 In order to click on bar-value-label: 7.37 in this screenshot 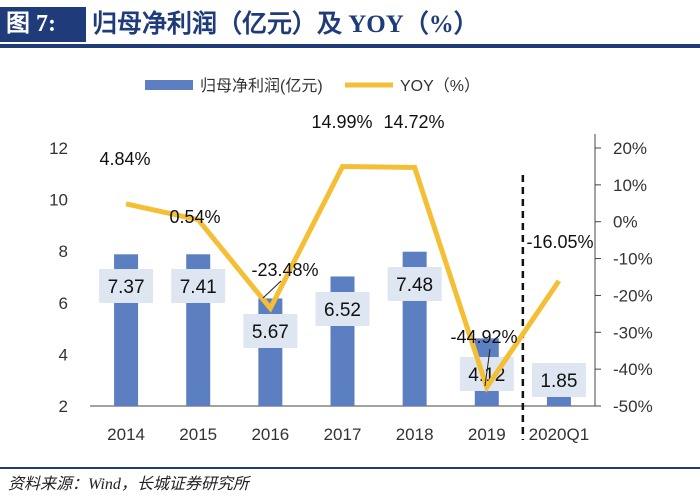, I will do `click(126, 287)`.